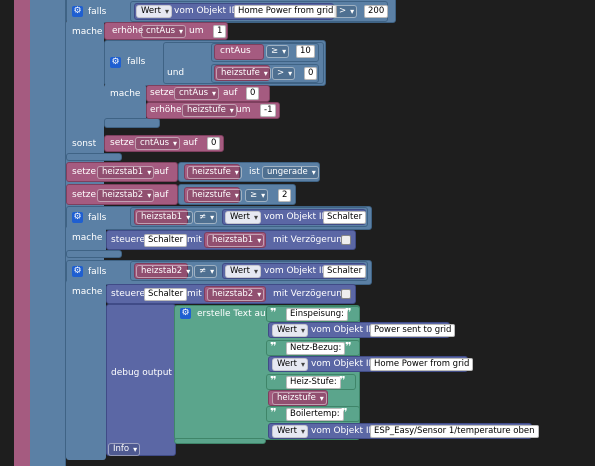 This screenshot has height=466, width=595. Describe the element at coordinates (132, 123) in the screenshot. I see `if-block-nested-footer` at that location.